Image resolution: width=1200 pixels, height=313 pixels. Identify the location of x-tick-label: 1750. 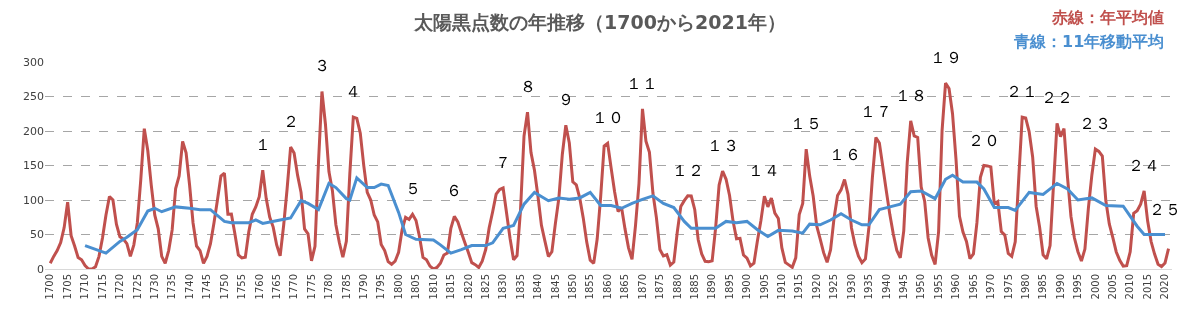
(224, 287).